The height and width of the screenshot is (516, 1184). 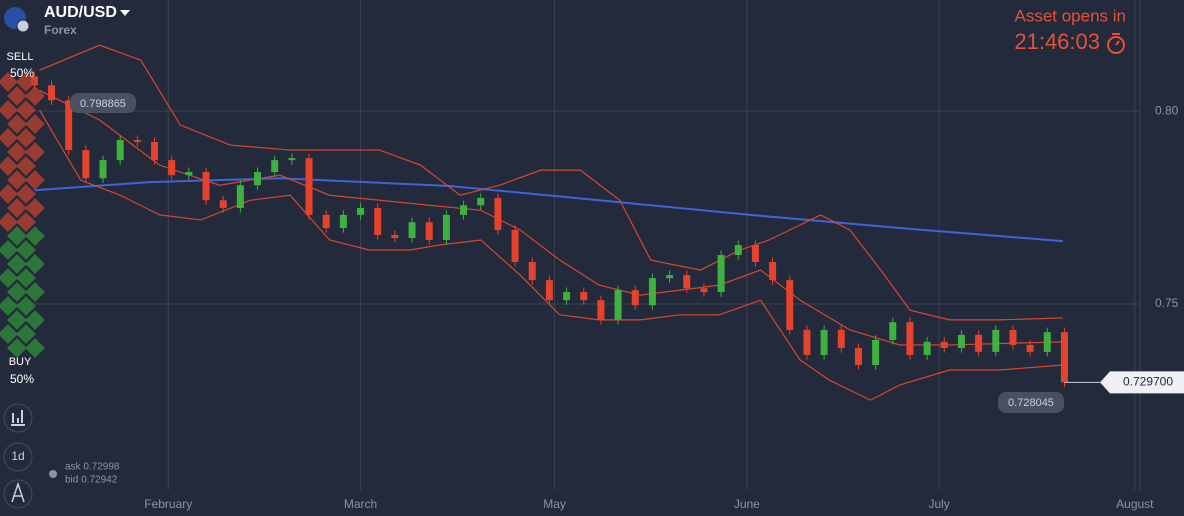 I want to click on flag-icon, so click(x=23, y=26).